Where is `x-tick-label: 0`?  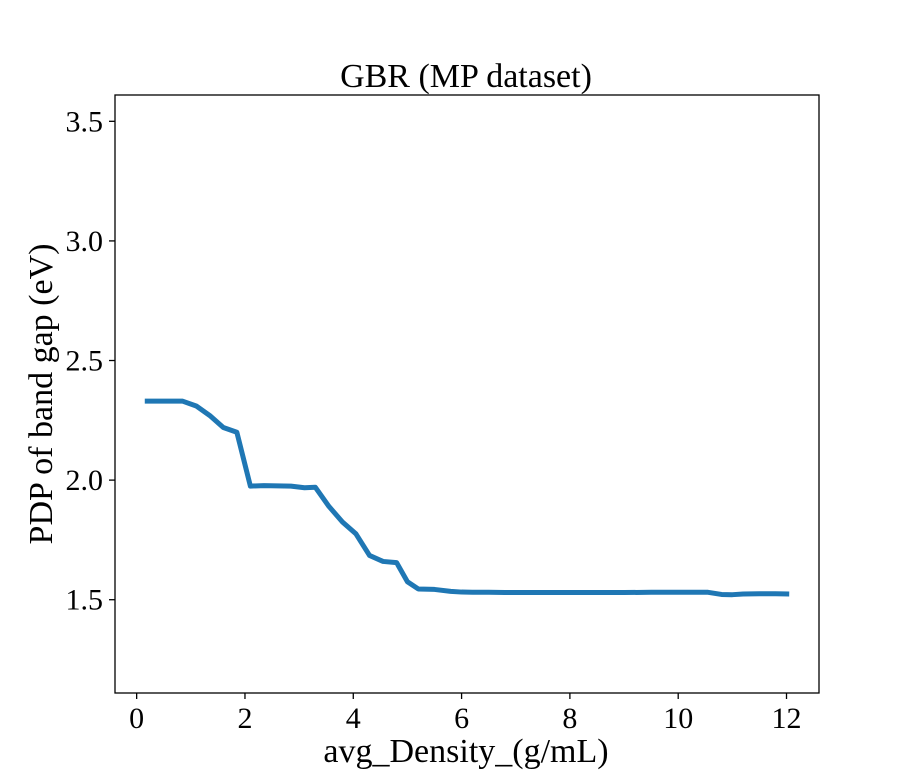 x-tick-label: 0 is located at coordinates (136, 718).